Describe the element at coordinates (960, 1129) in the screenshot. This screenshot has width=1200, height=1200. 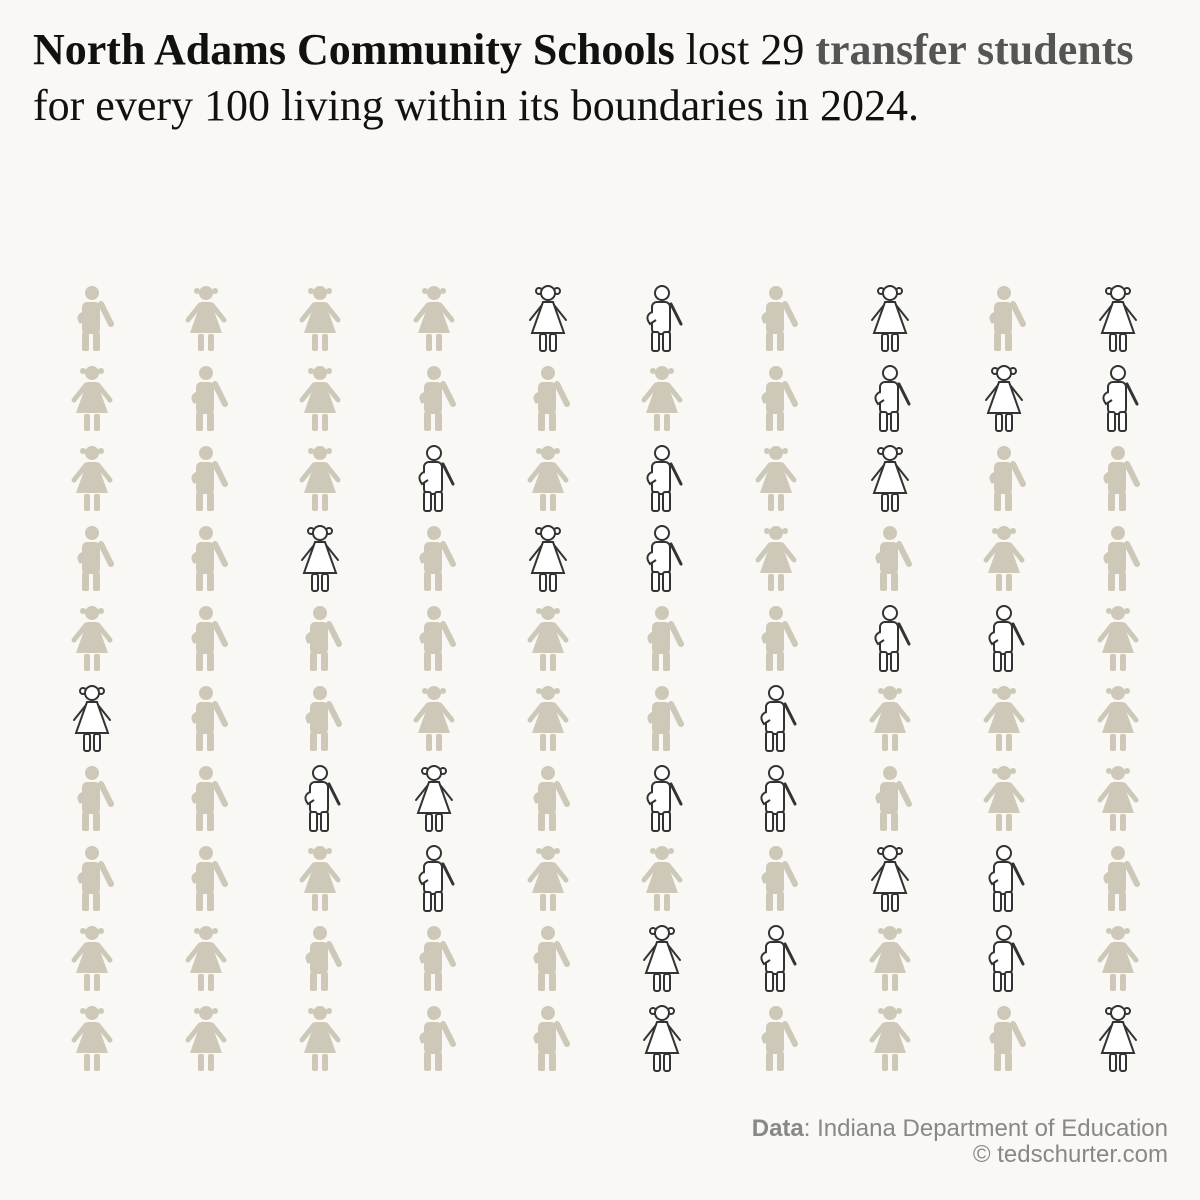
I see `source: Data: Indiana Department of Education` at that location.